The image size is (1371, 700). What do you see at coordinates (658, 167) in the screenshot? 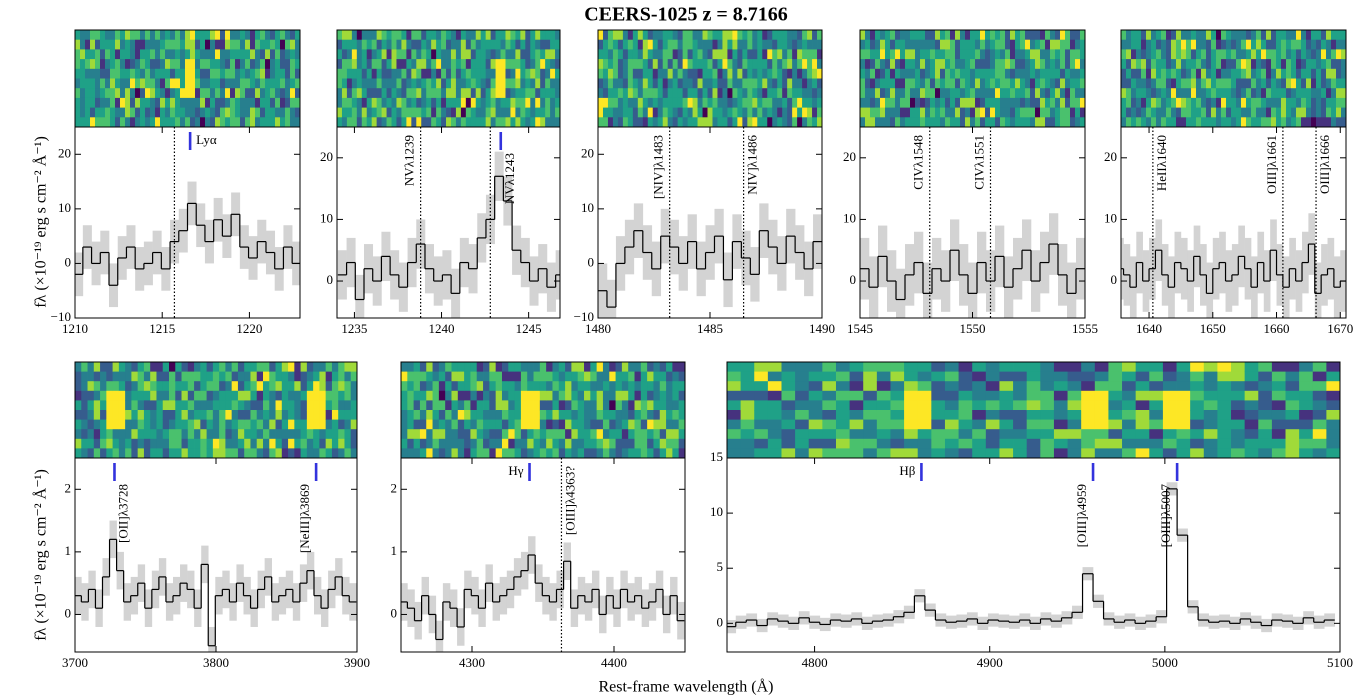
I see `line-label: [NIV]λ1483` at bounding box center [658, 167].